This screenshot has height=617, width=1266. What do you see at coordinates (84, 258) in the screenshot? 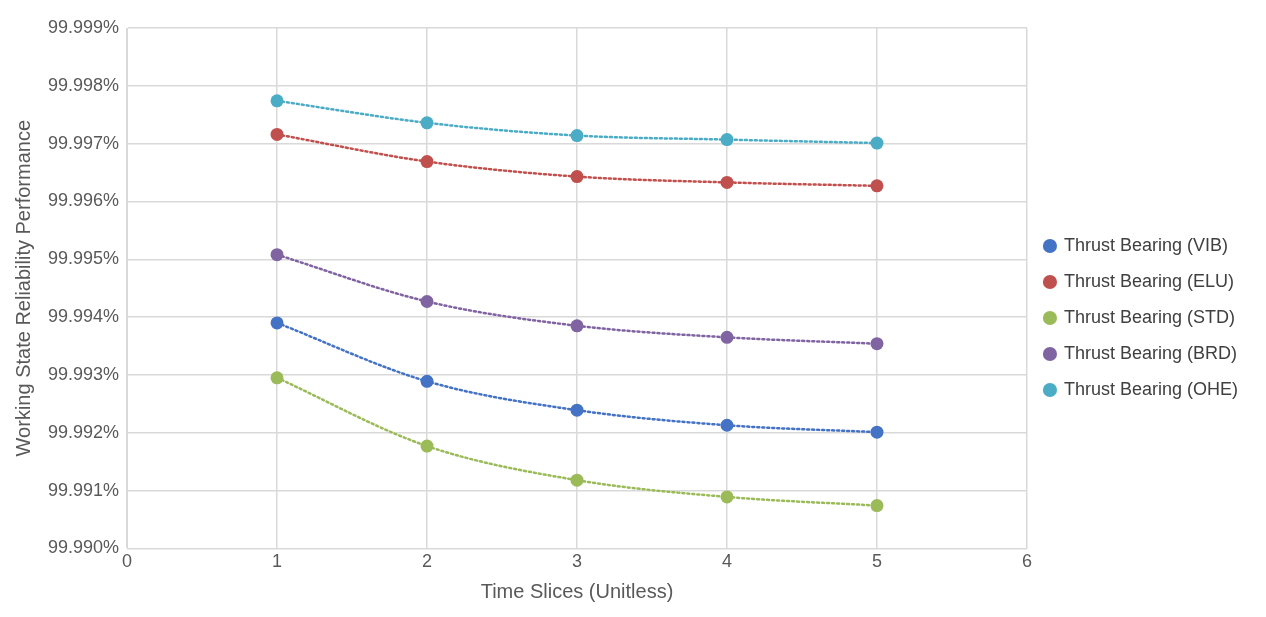
I see `y-tick-label: 99.995%` at bounding box center [84, 258].